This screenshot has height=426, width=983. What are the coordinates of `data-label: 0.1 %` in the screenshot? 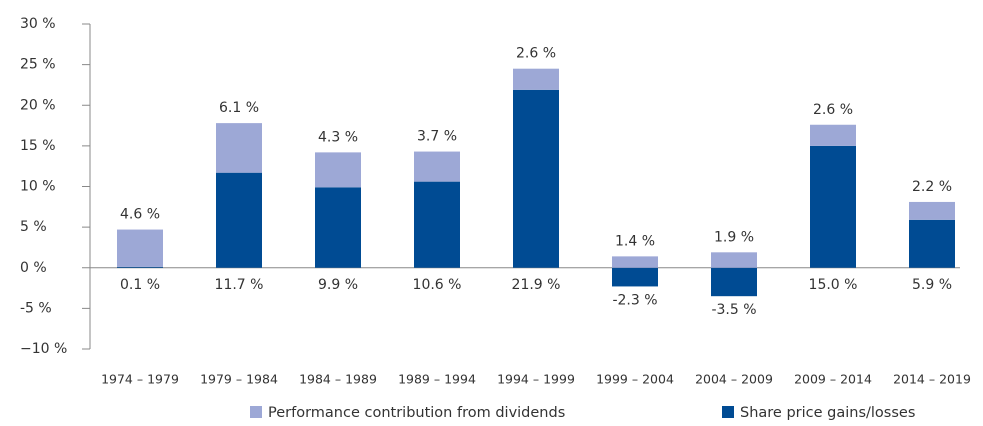 It's located at (140, 285).